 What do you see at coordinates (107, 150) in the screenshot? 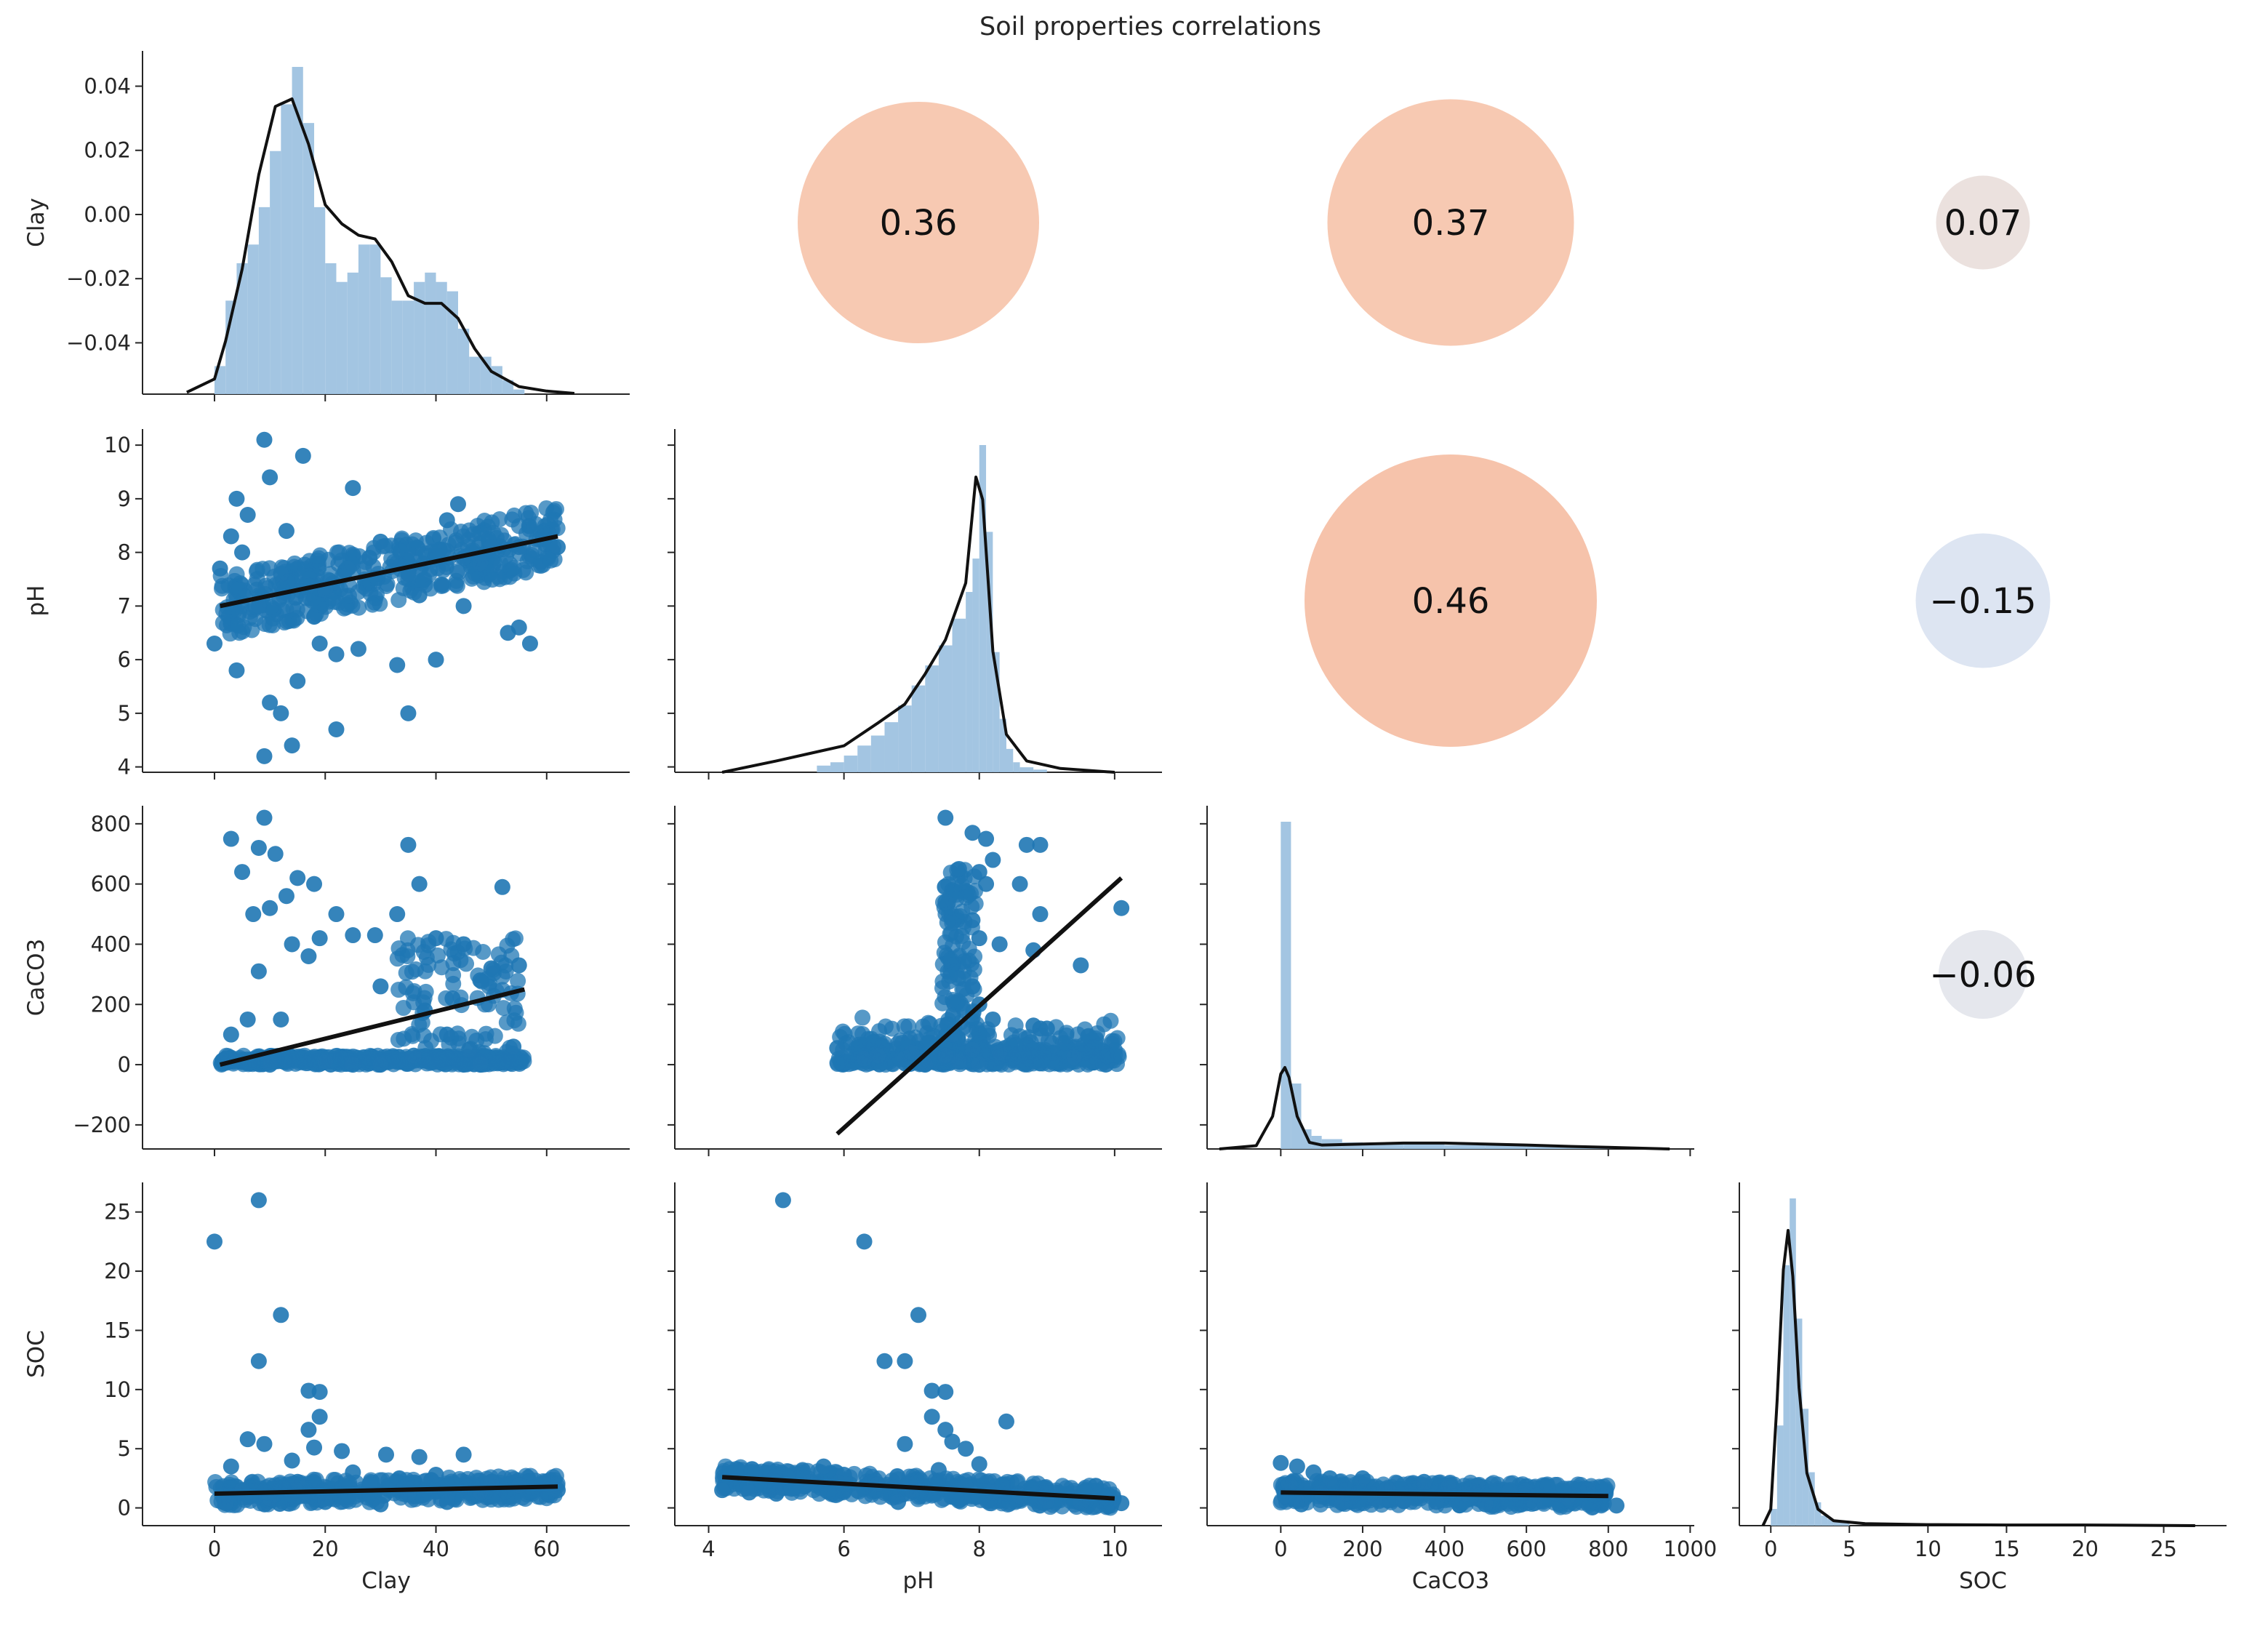
I see `y-tick-label: 0.02` at bounding box center [107, 150].